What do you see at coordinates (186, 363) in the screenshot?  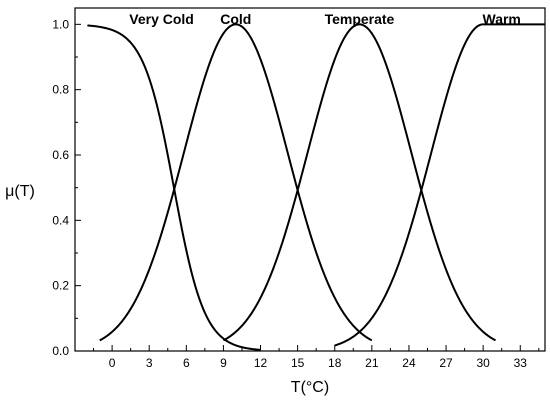 I see `x-tick-label: 6` at bounding box center [186, 363].